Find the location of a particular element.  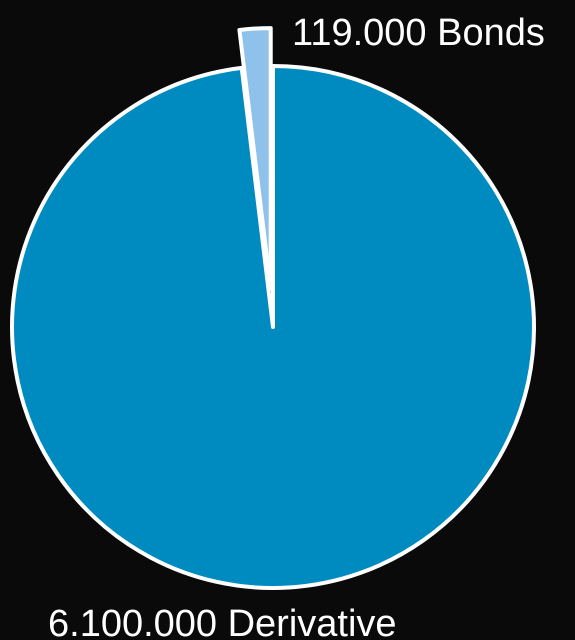

slice-label-bonds: 119.000 Bonds is located at coordinates (418, 33).